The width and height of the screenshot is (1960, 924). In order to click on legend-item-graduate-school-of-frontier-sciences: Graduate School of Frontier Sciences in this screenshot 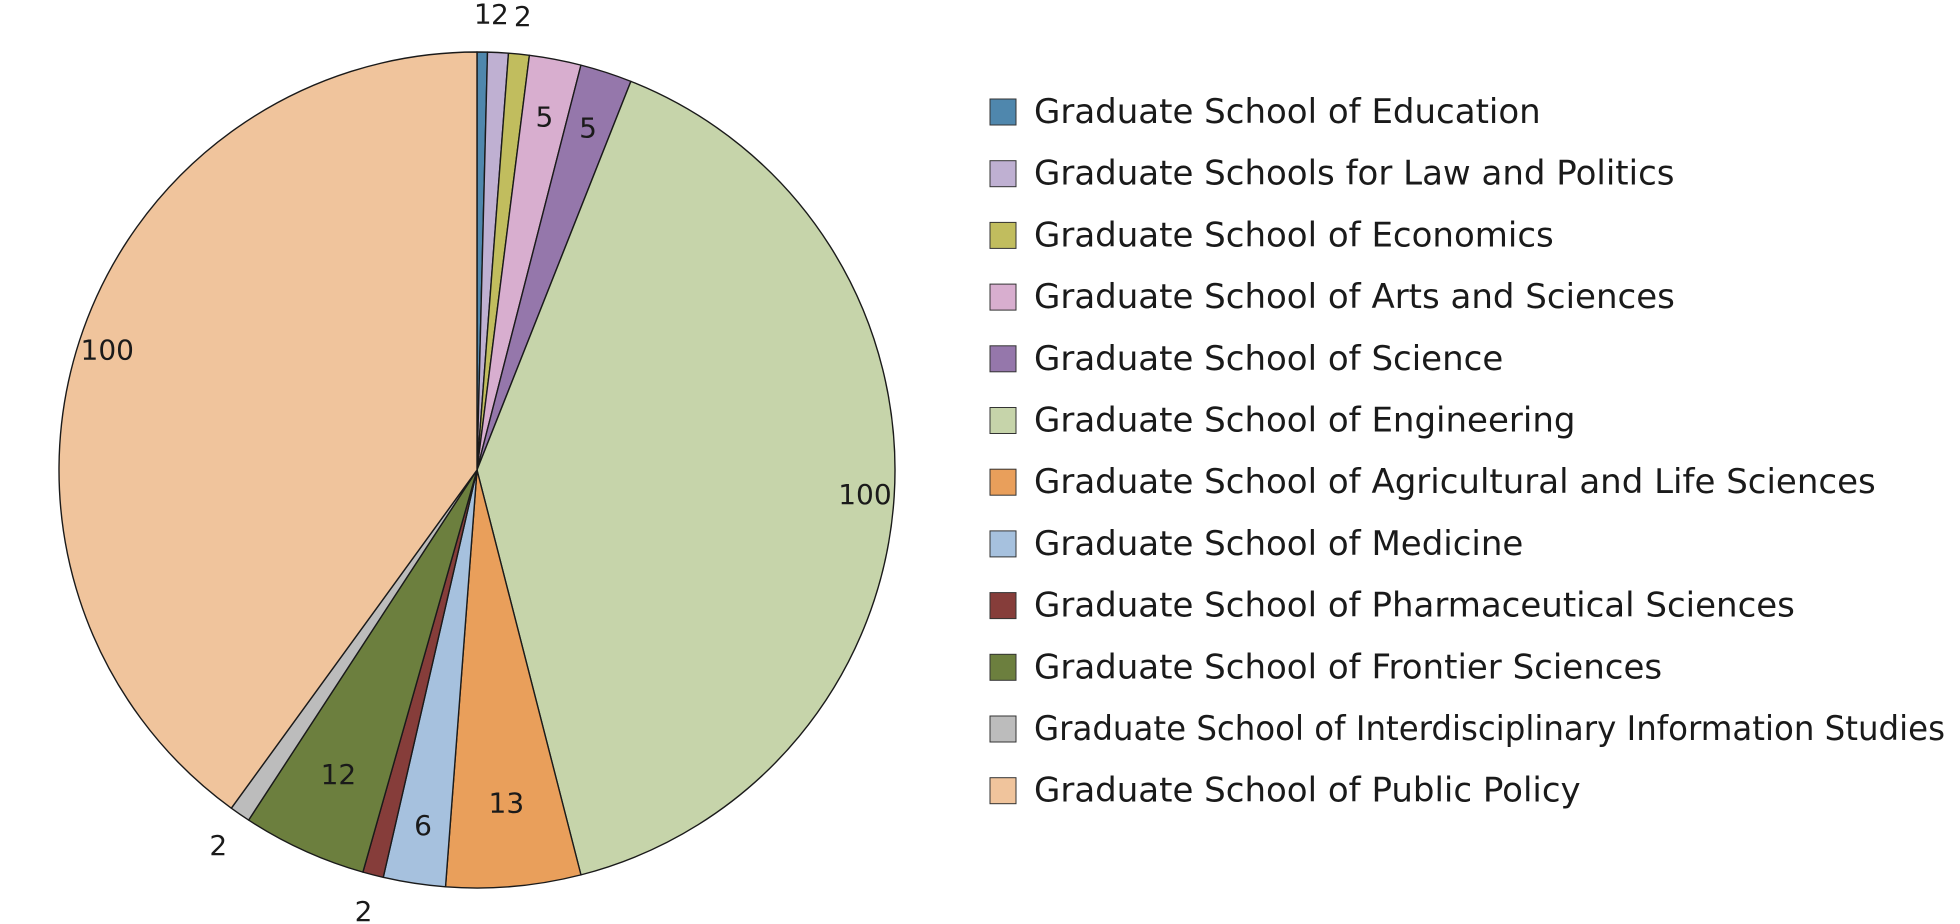, I will do `click(1325, 667)`.